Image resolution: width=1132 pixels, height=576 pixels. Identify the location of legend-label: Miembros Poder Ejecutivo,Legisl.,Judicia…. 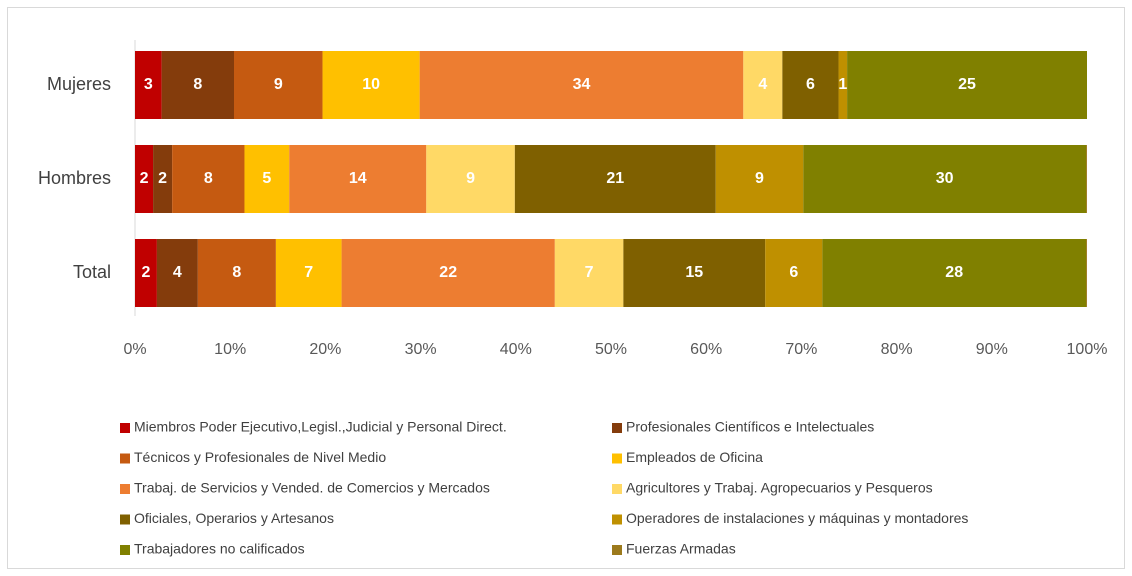
(320, 427).